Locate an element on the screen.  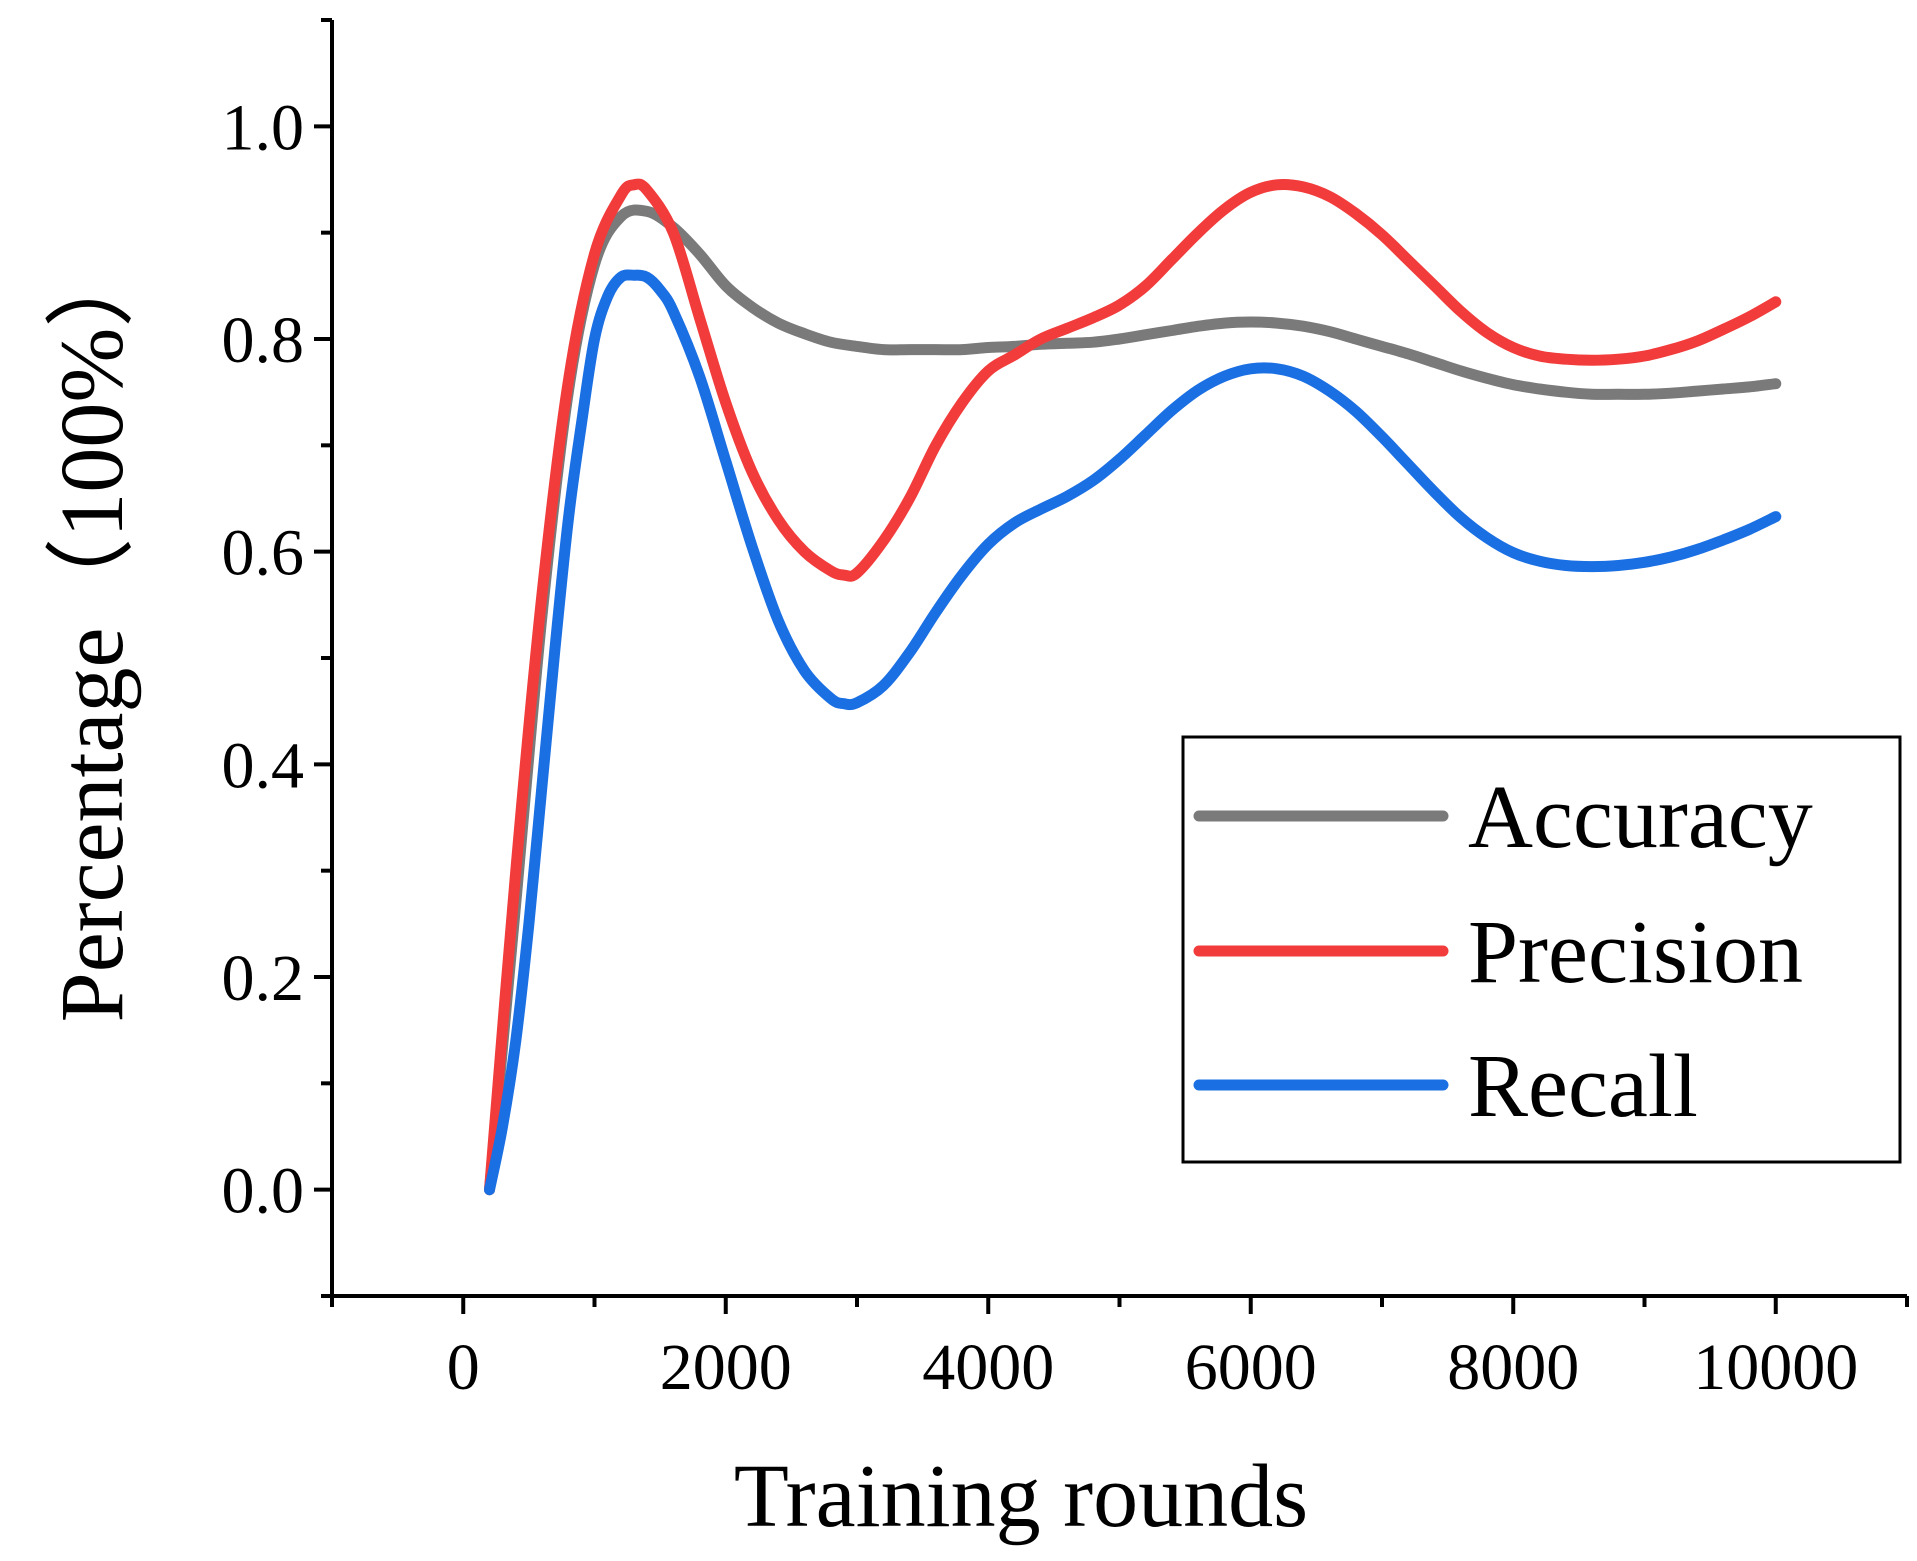
x-tick-label: 0 is located at coordinates (463, 1367).